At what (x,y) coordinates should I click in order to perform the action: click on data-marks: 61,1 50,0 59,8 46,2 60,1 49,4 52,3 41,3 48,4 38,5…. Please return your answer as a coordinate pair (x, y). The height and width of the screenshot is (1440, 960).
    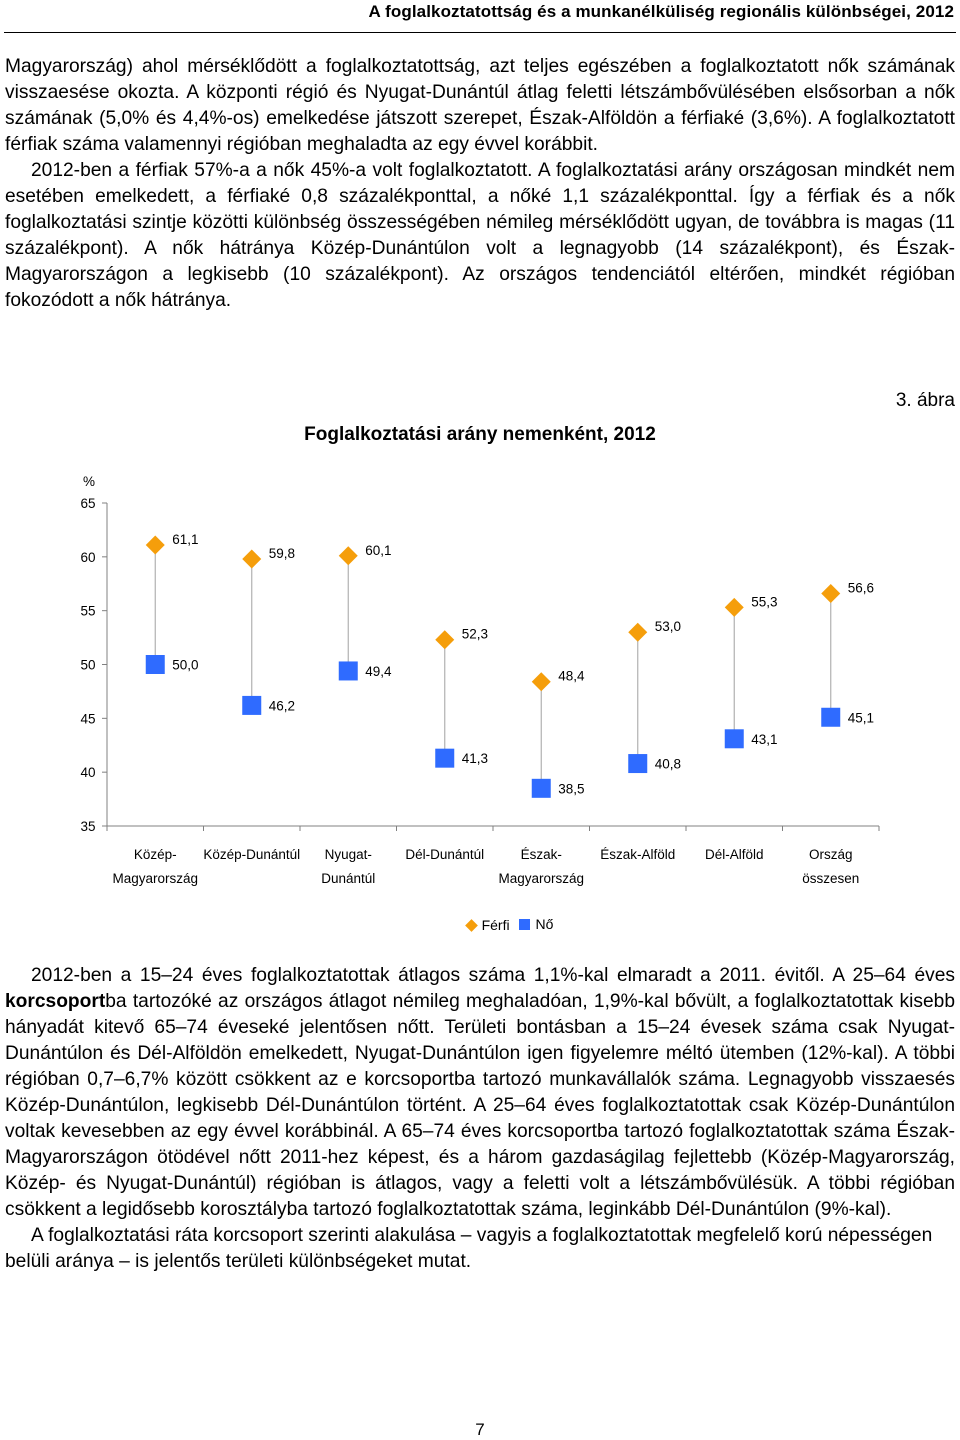
    Looking at the image, I should click on (509, 665).